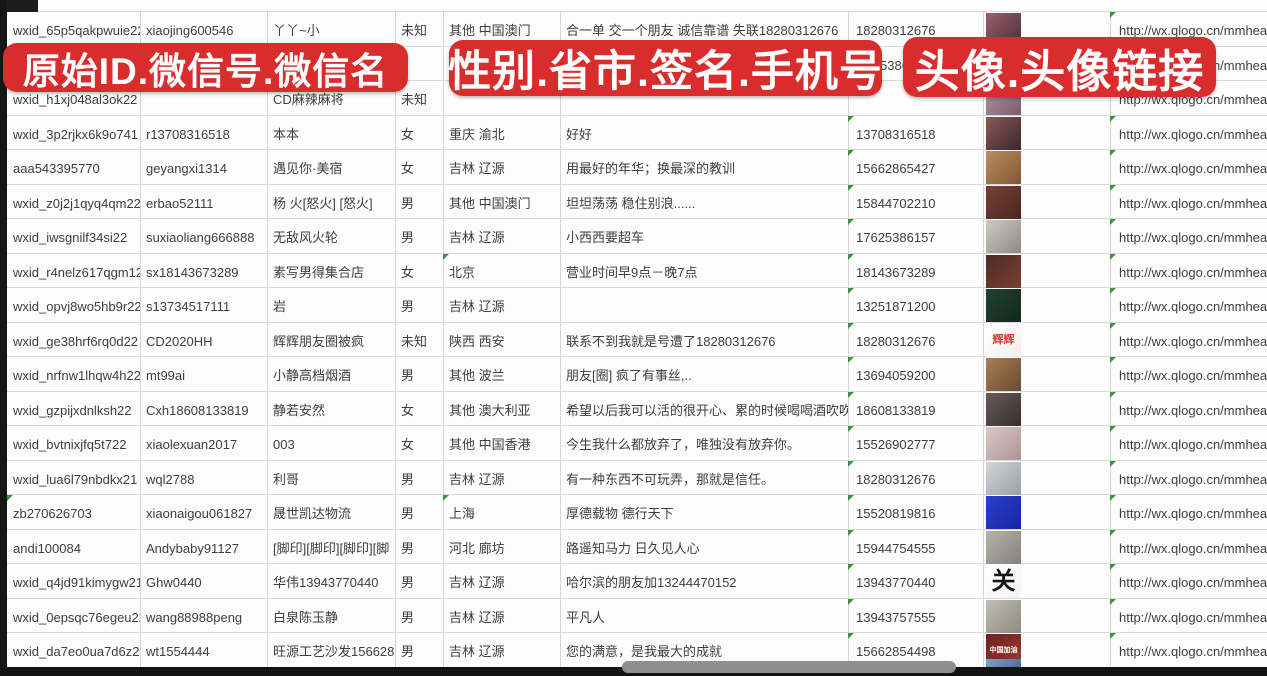  What do you see at coordinates (605, 237) in the screenshot?
I see `cell-signature: 小西西要超车` at bounding box center [605, 237].